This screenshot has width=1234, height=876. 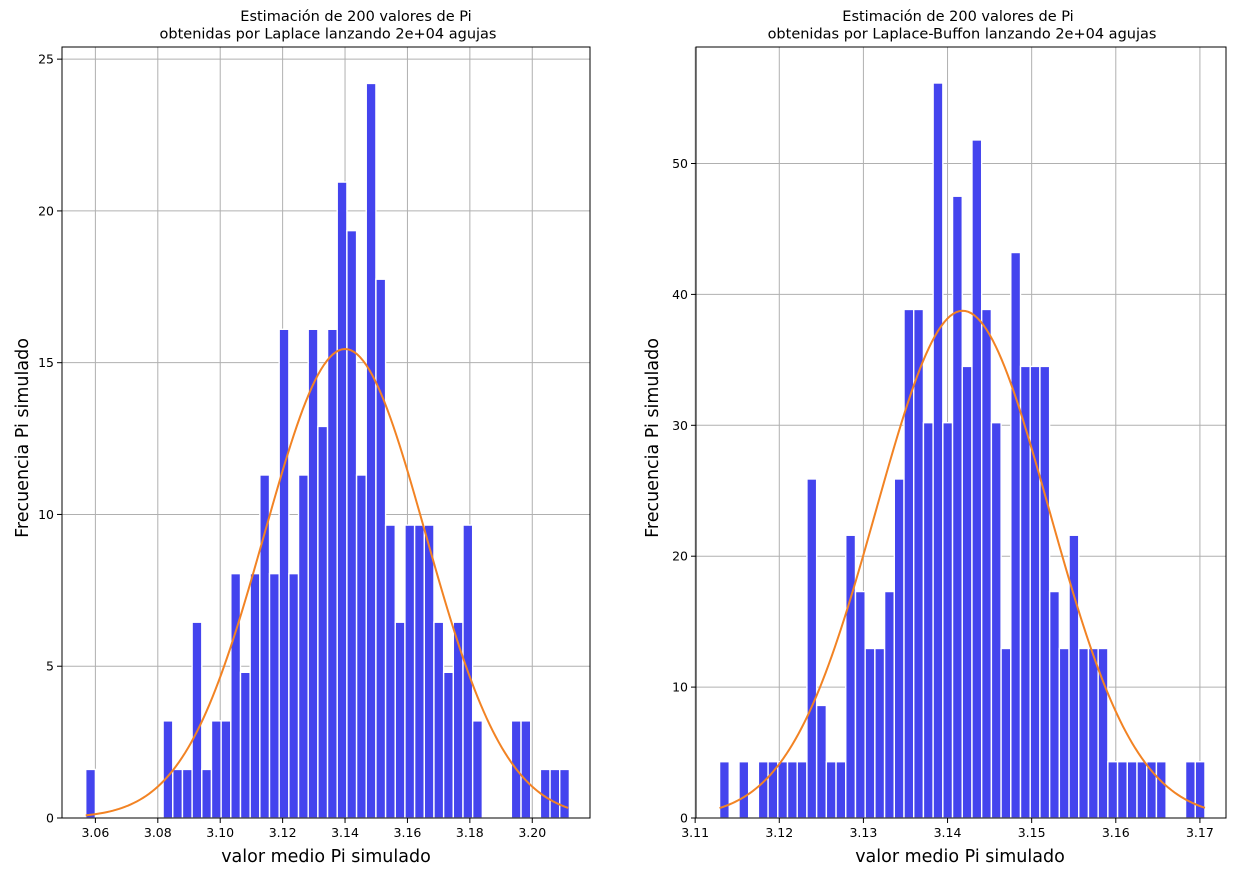 What do you see at coordinates (532, 832) in the screenshot?
I see `x-tick-label: 3.20` at bounding box center [532, 832].